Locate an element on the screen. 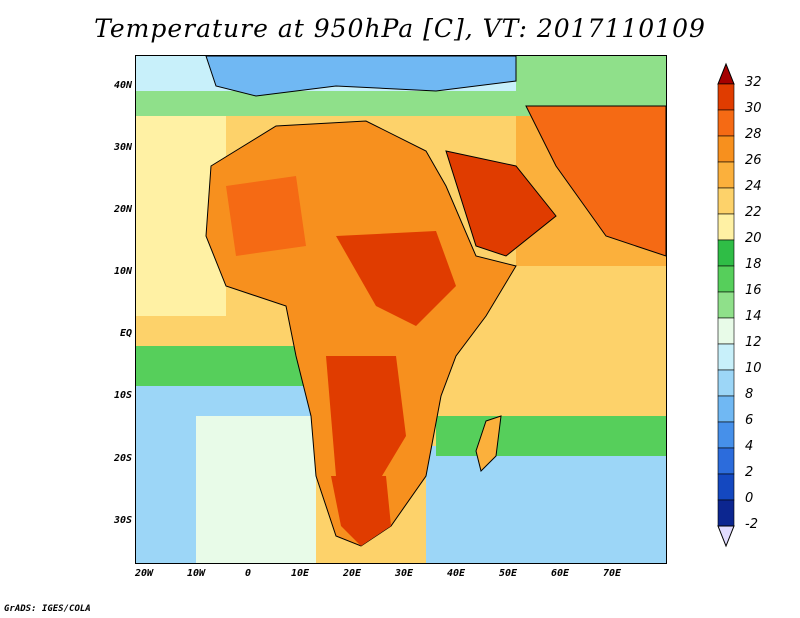 The width and height of the screenshot is (800, 618). lat-label: 30S is located at coordinates (122, 520).